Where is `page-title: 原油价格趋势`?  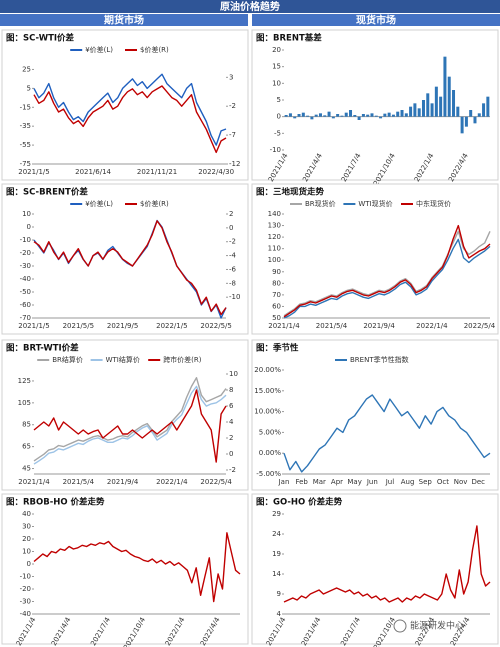 page-title: 原油价格趋势 is located at coordinates (250, 6).